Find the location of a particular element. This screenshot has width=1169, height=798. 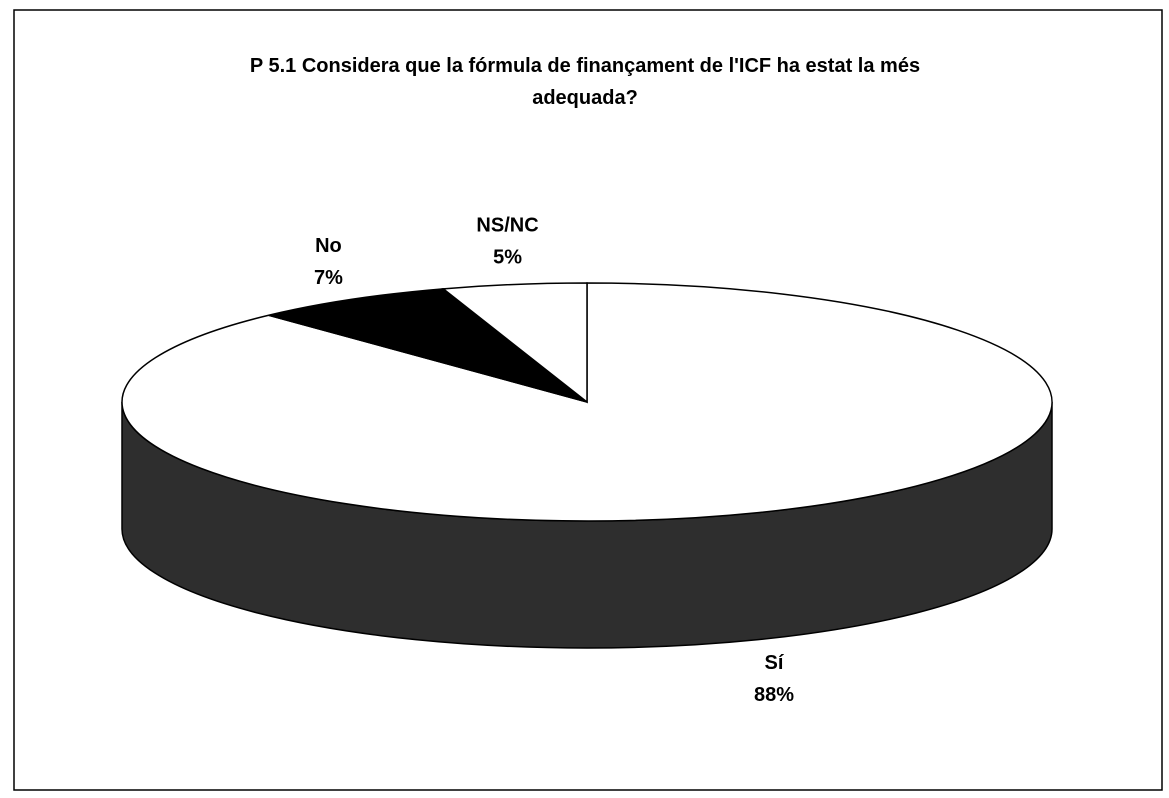

slice-value-label: 7% is located at coordinates (328, 278).